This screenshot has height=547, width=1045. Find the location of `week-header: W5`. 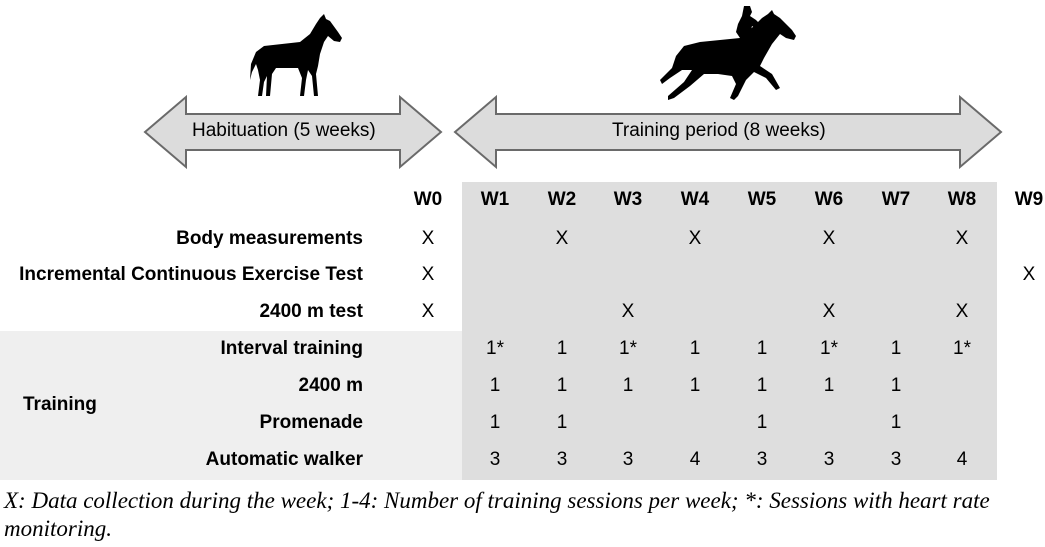

week-header: W5 is located at coordinates (762, 199).